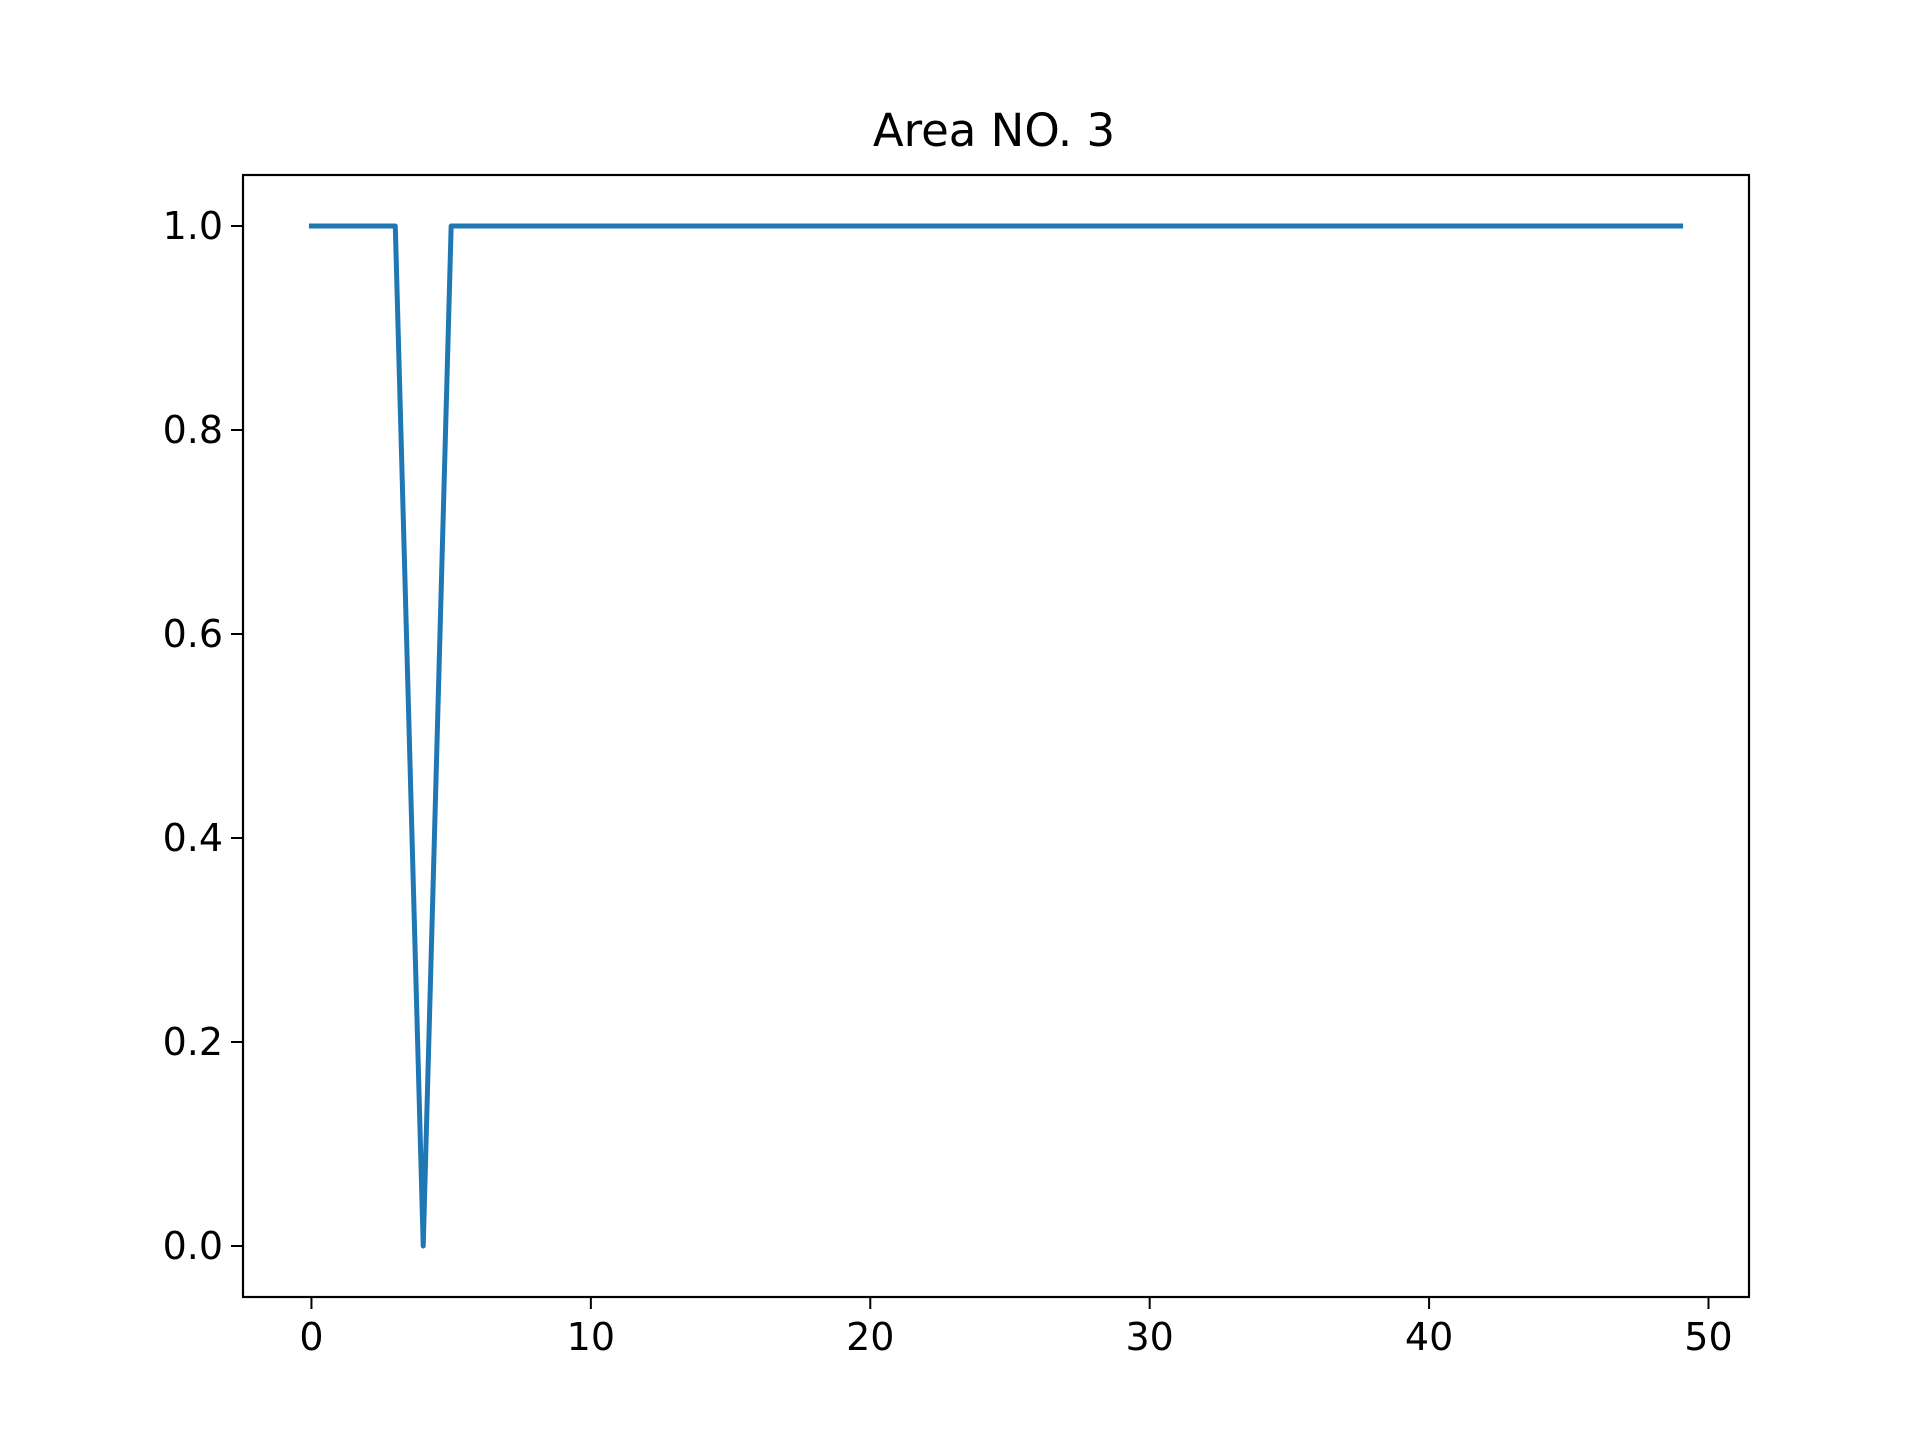 The height and width of the screenshot is (1440, 1920). What do you see at coordinates (193, 1246) in the screenshot?
I see `y-tick-label: 0.0` at bounding box center [193, 1246].